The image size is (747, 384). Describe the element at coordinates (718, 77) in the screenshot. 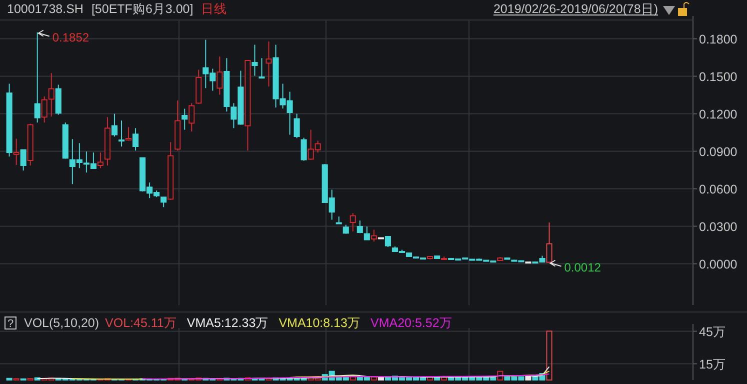

I see `y-tick-label: 0.1500` at that location.